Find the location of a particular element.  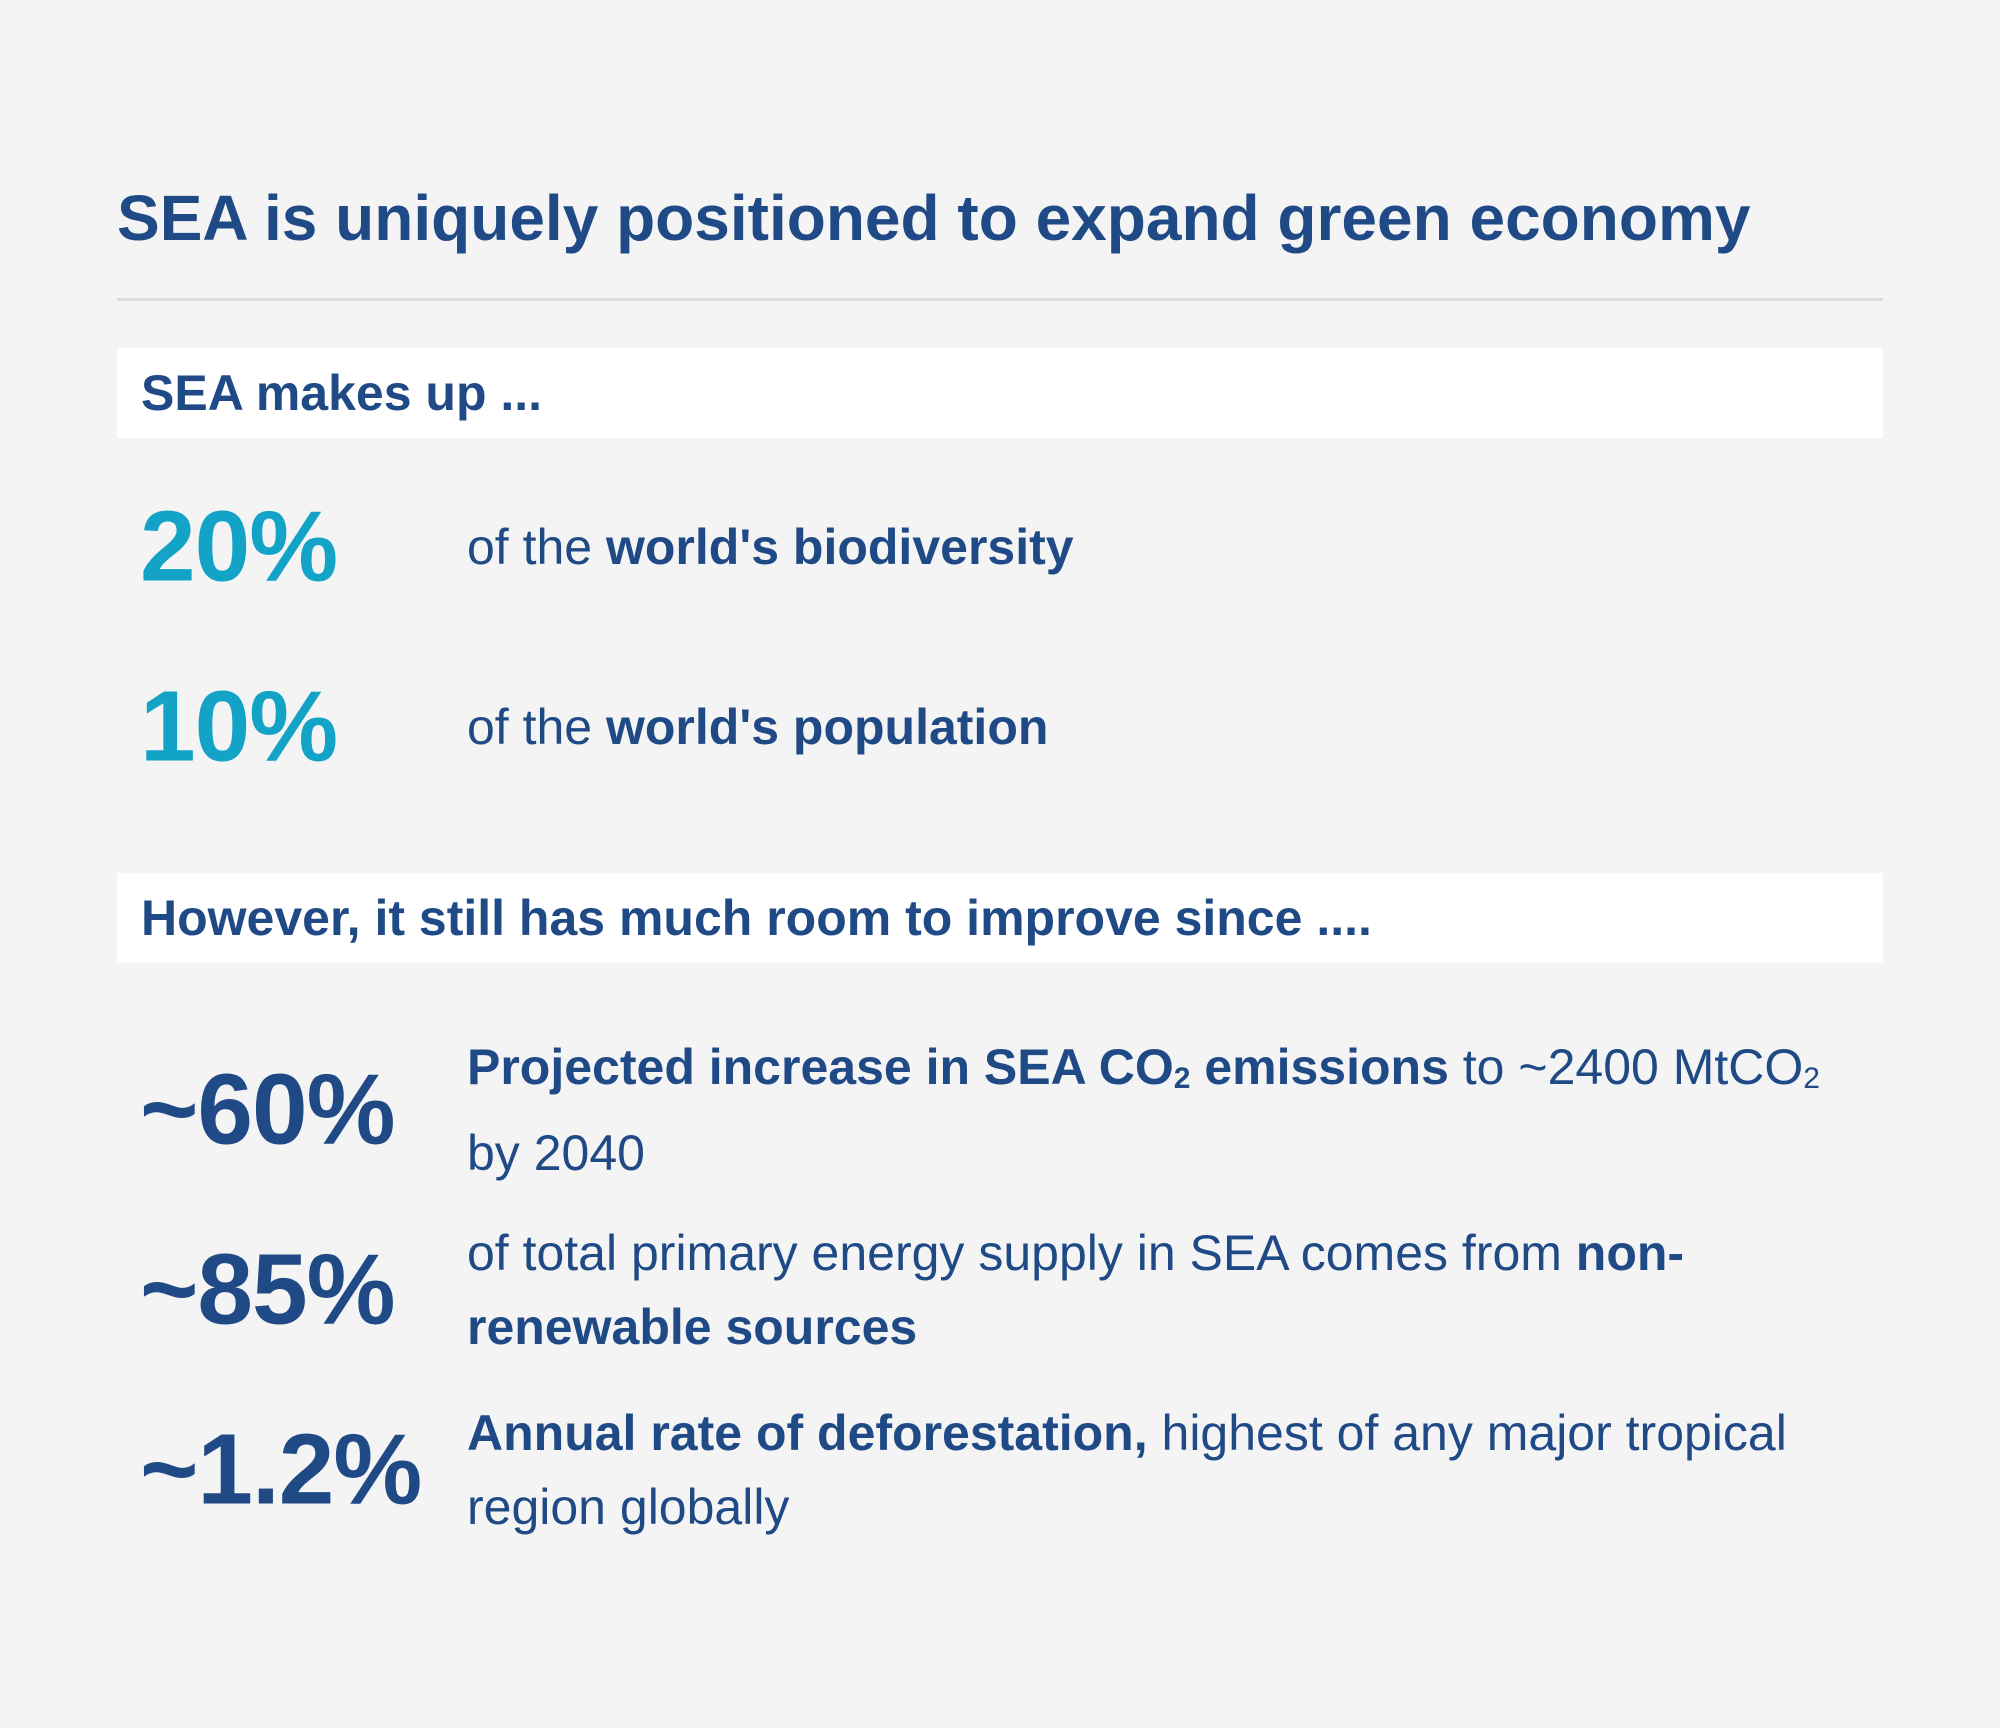

stat-biodiversity: 20% of the world's biodiversity is located at coordinates (1010, 547).